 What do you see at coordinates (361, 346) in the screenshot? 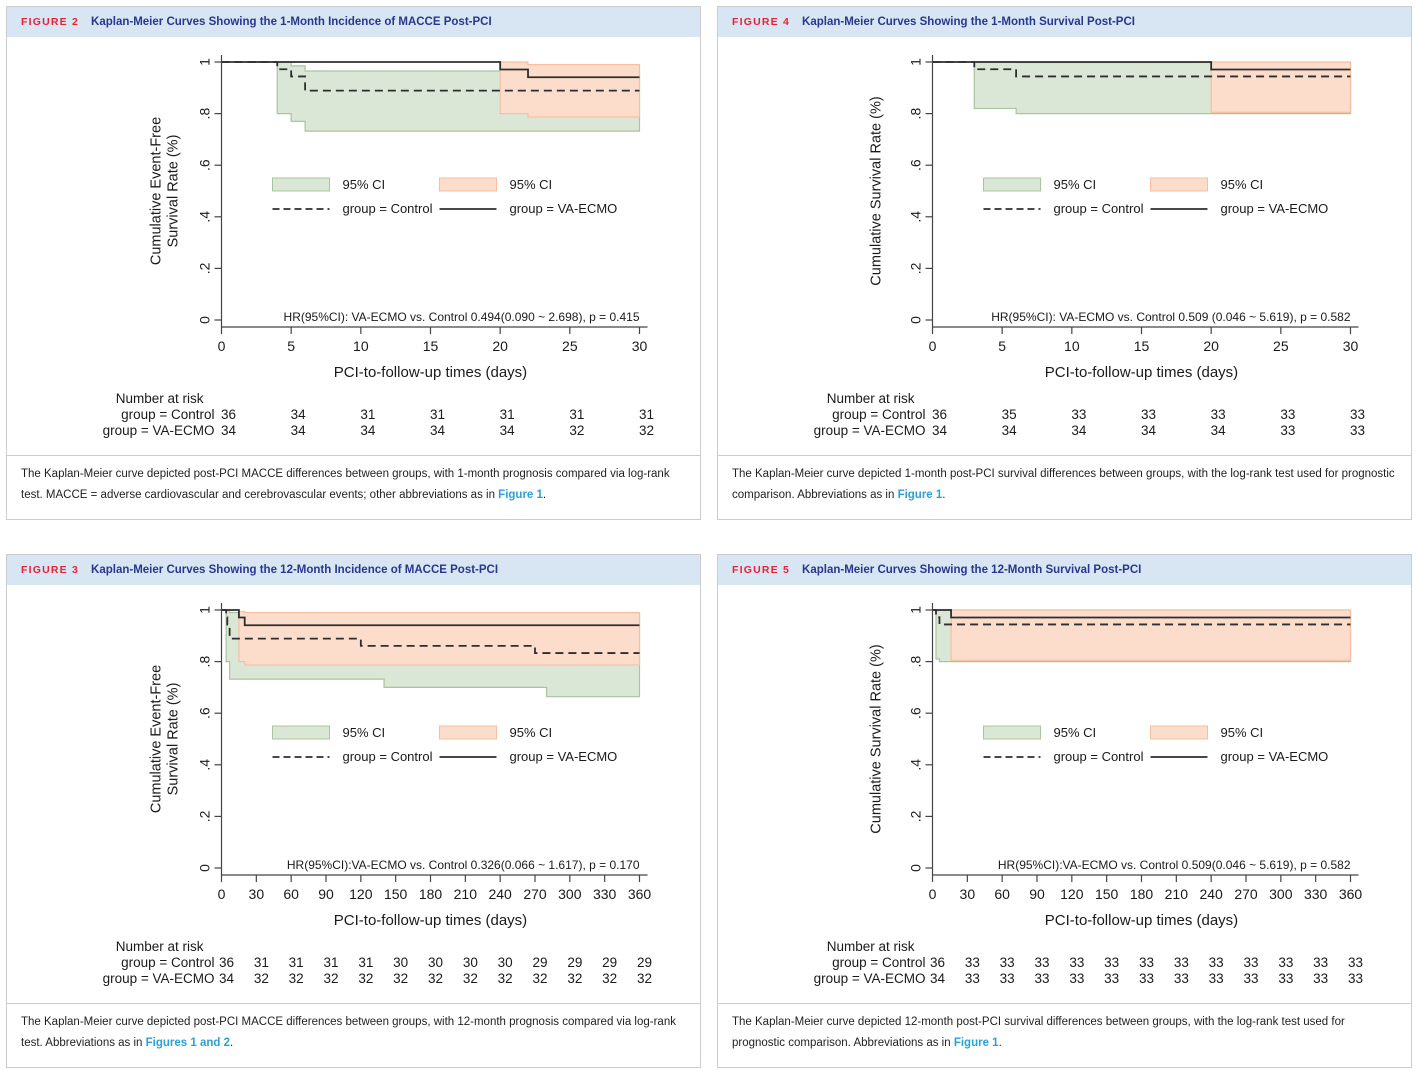
I see `x-tick-label: 10` at bounding box center [361, 346].